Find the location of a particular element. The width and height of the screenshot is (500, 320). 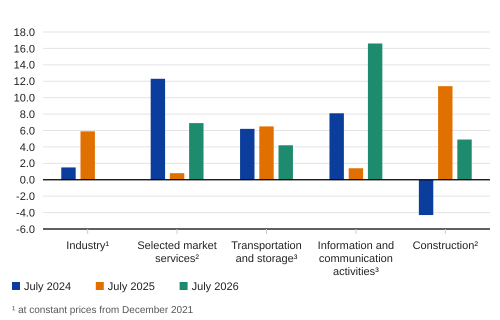

x-tick-label: Construction² is located at coordinates (445, 246).